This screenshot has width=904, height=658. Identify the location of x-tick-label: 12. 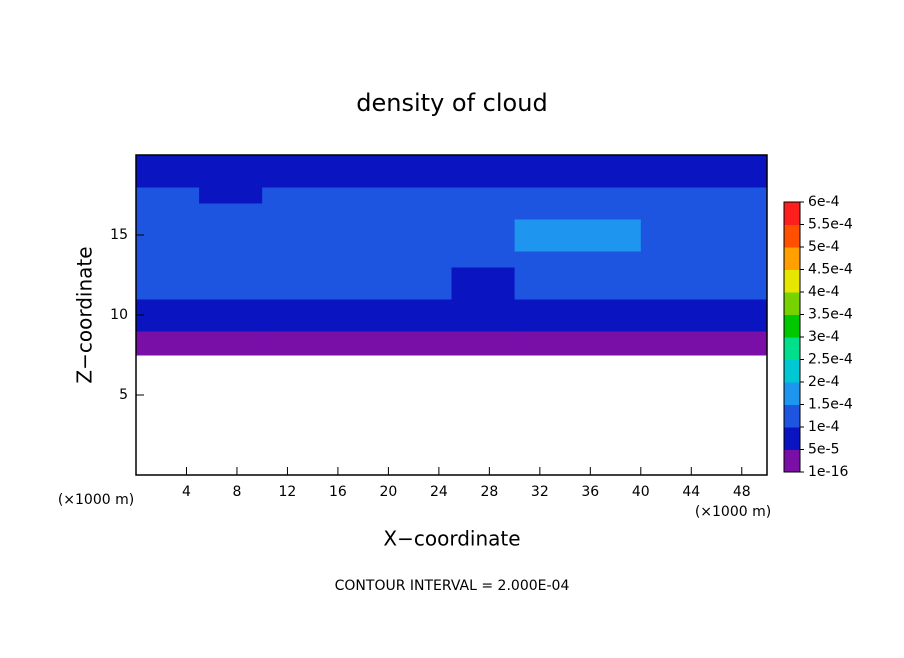
(288, 492).